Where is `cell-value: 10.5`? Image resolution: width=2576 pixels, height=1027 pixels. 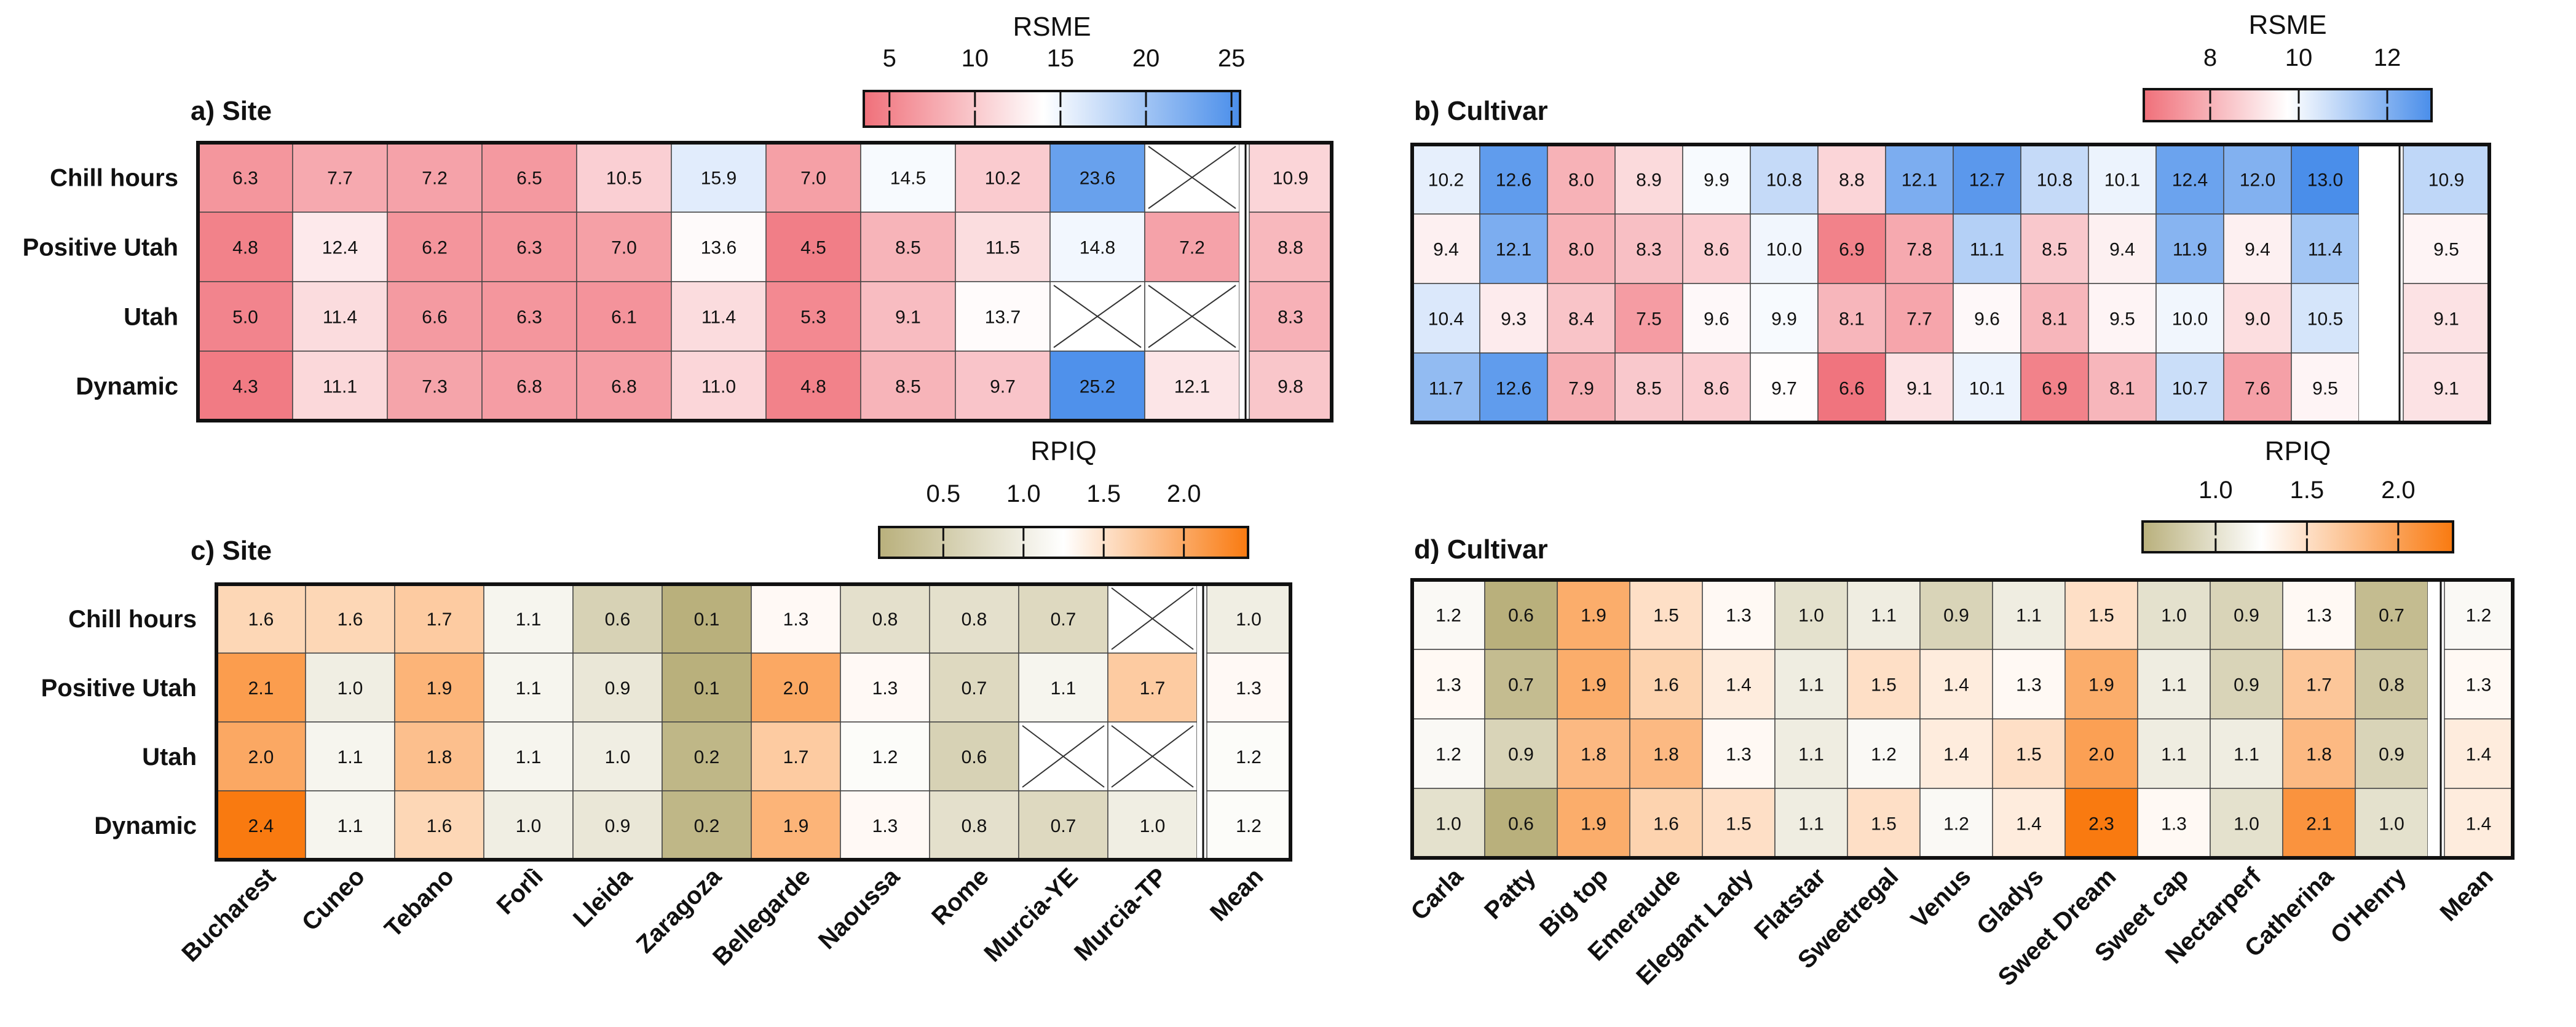
cell-value: 10.5 is located at coordinates (624, 179).